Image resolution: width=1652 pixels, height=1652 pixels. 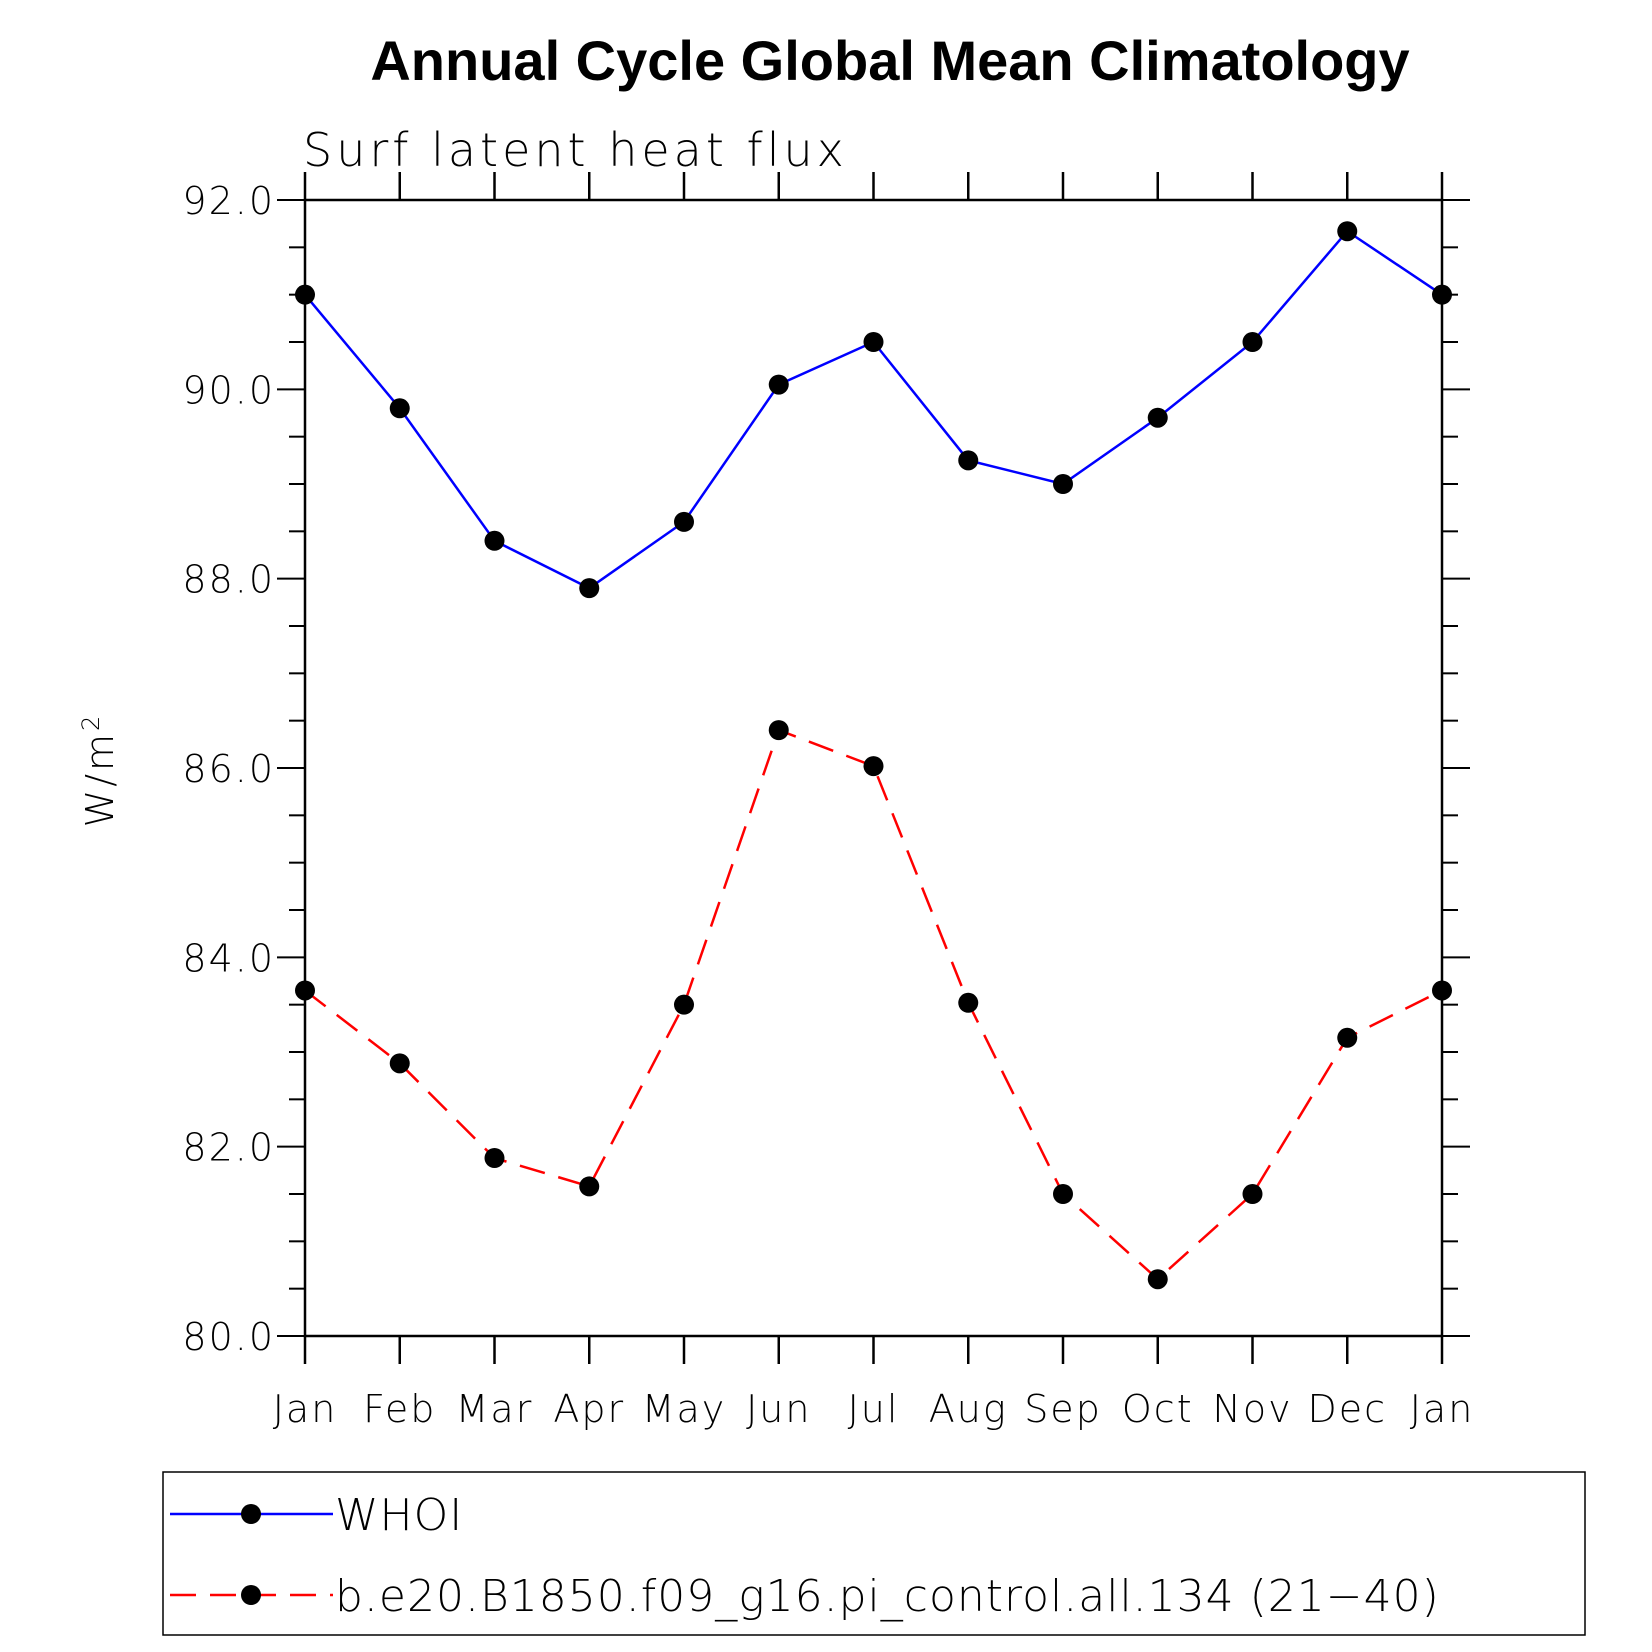 I want to click on x-tick-label: Nov, so click(x=1252, y=1409).